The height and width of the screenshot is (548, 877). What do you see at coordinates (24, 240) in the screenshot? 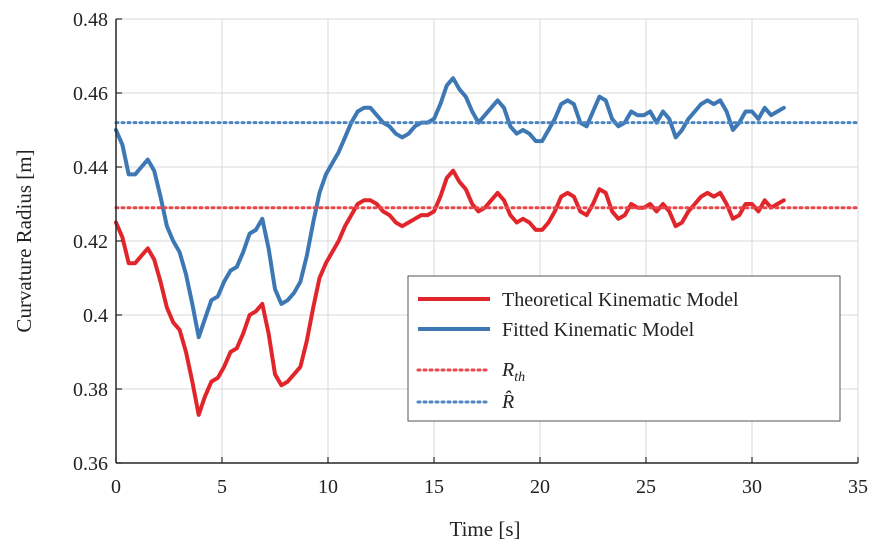
I see `y-axis-title: Curvature Radius [m]` at bounding box center [24, 240].